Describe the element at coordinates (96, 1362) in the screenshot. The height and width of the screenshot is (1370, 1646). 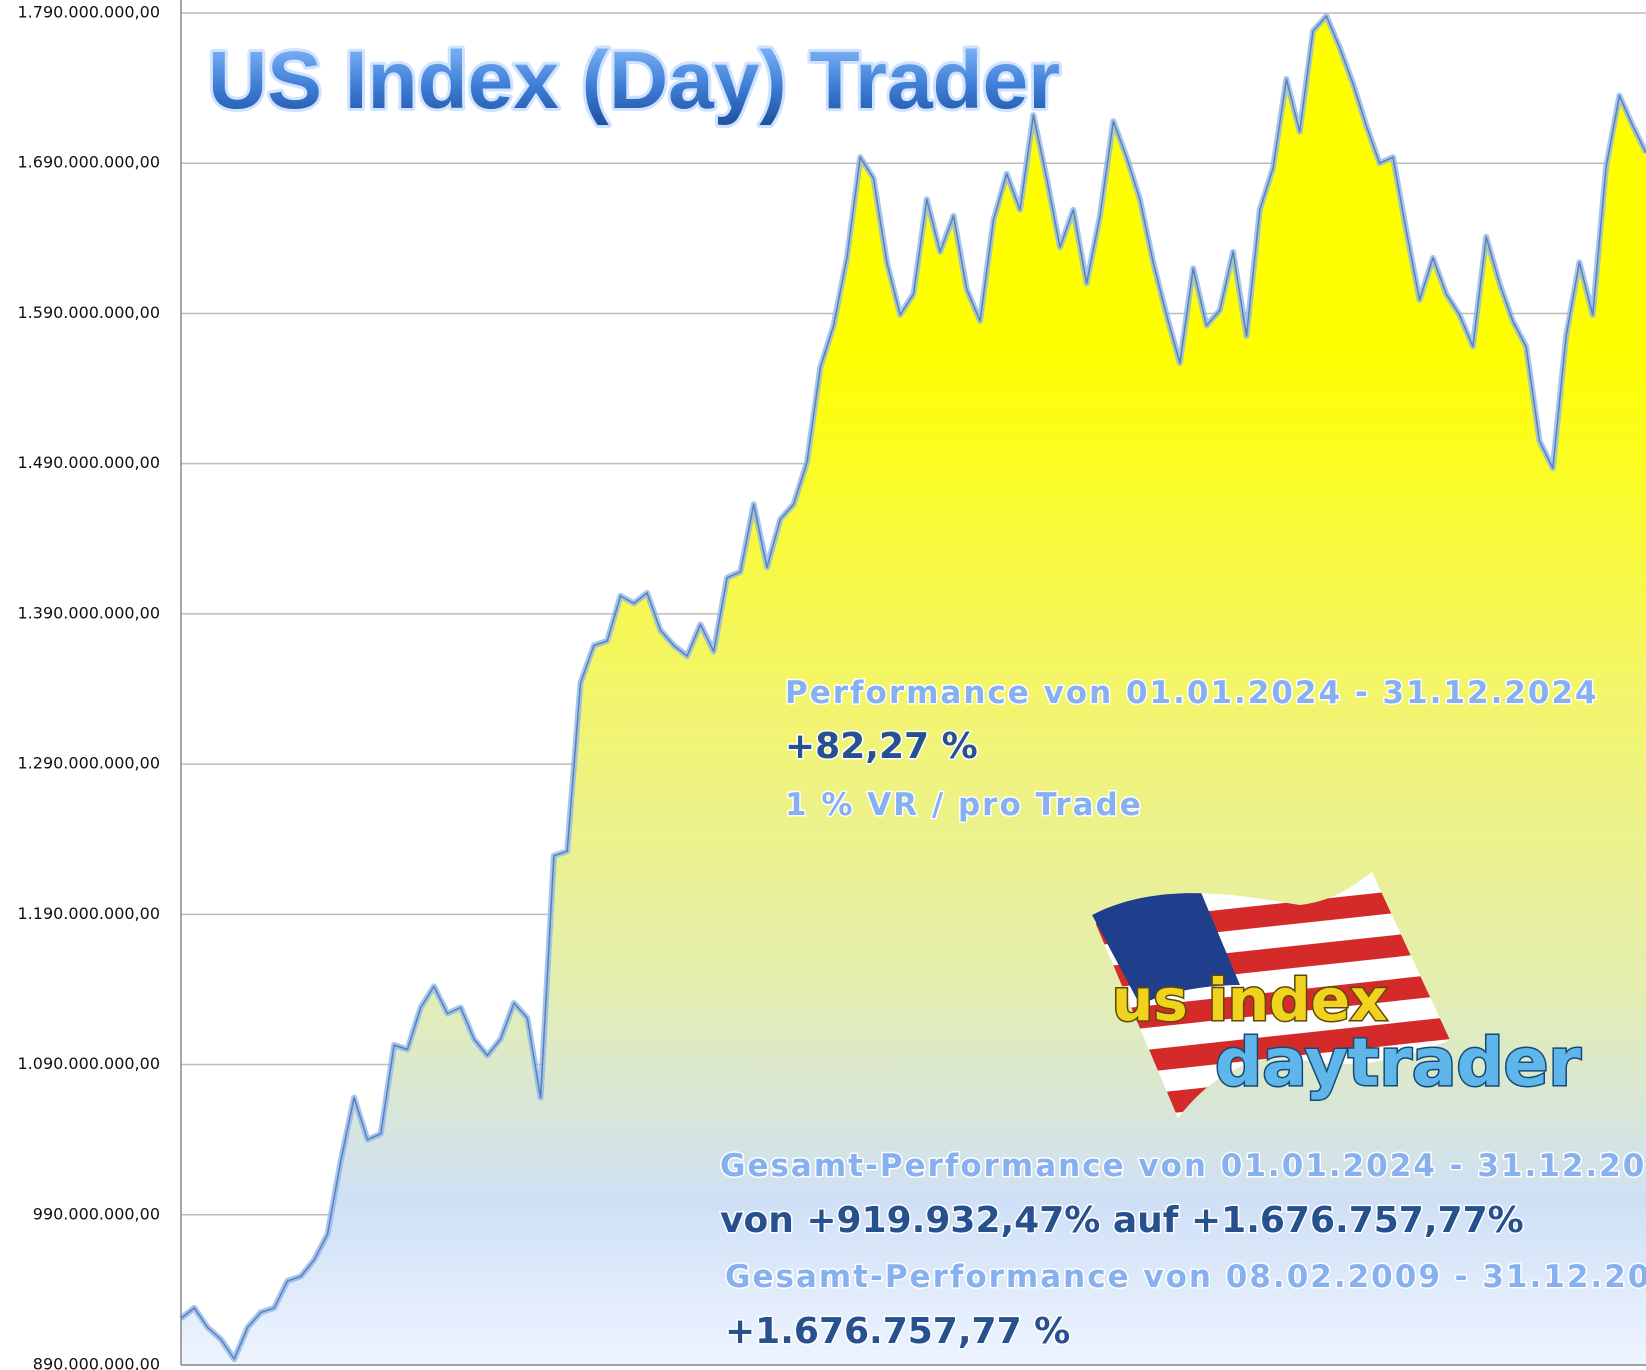
I see `y-tick-label: 890.000.000,00` at that location.